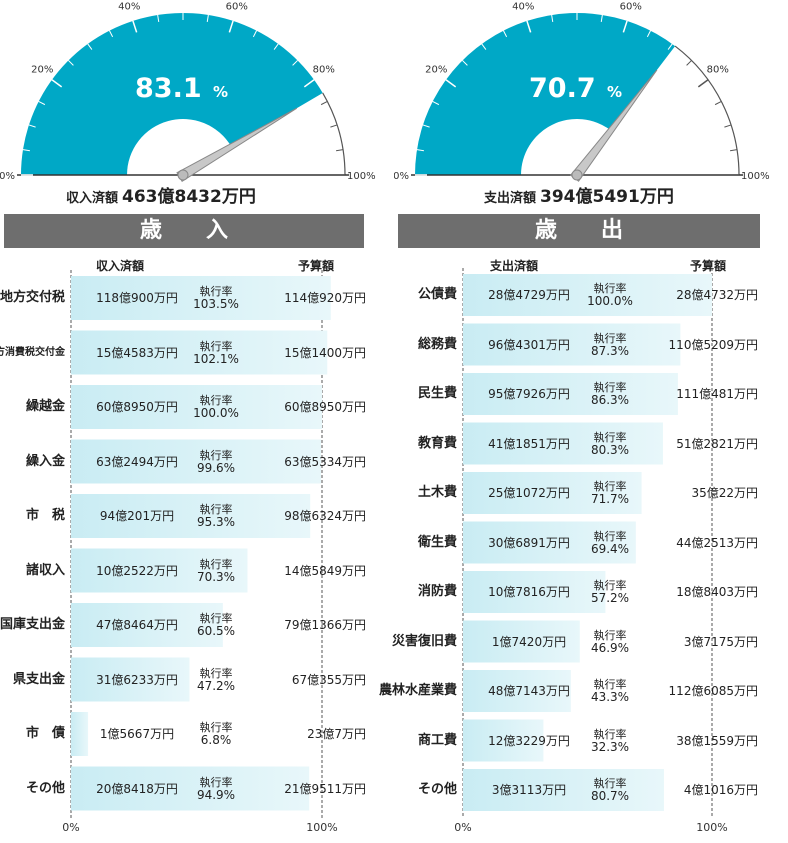 The height and width of the screenshot is (843, 788). I want to click on revenue-row: 繰越金 60億8950万円 執行率 100.0% 60億8950万円, so click(197, 407).